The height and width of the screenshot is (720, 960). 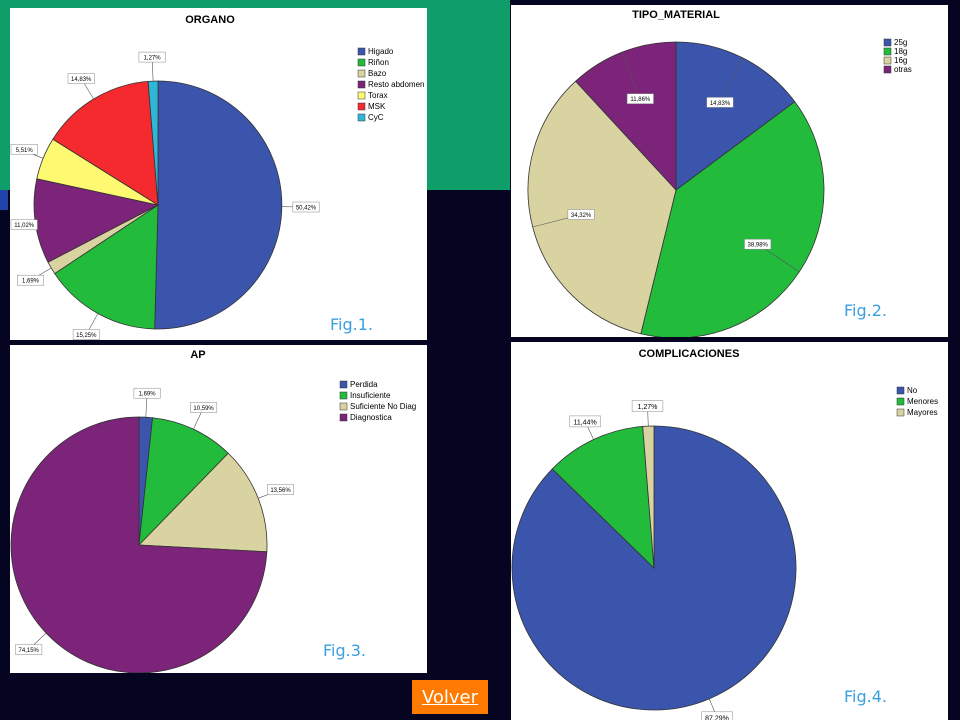 I want to click on legend-entry: Diagnostica, so click(x=371, y=417).